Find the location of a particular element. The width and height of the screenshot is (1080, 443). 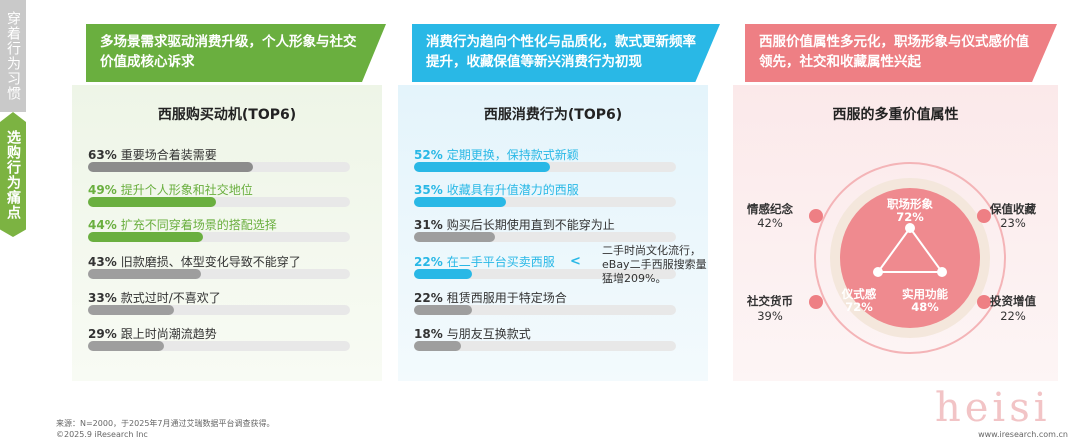

row: 22% 租赁西服用于特定场合 is located at coordinates (490, 297).